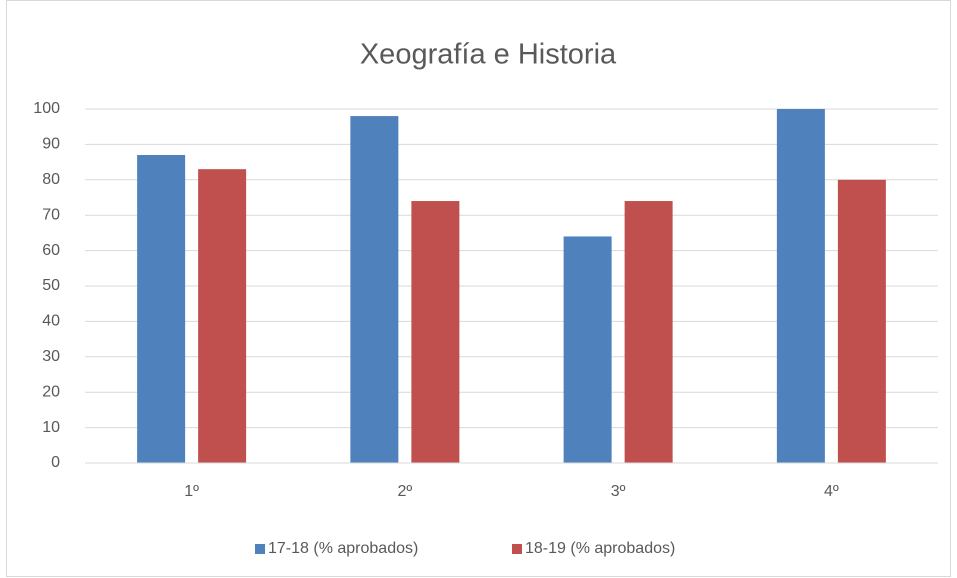 Image resolution: width=957 pixels, height=578 pixels. Describe the element at coordinates (51, 250) in the screenshot. I see `y-tick-label: 60` at that location.